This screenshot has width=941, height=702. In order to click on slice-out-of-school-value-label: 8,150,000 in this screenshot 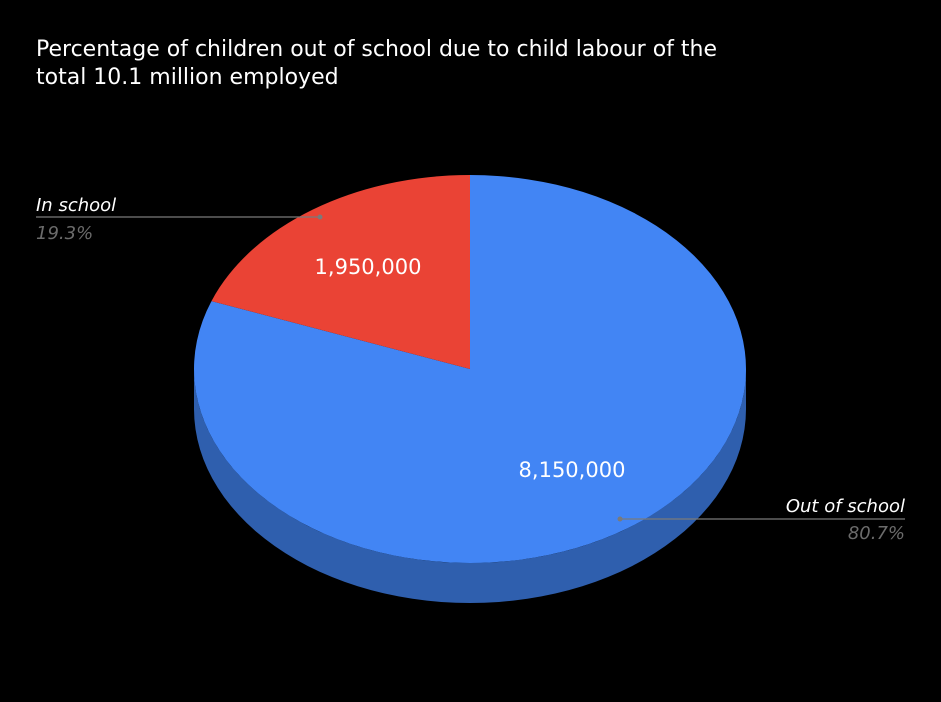, I will do `click(572, 470)`.